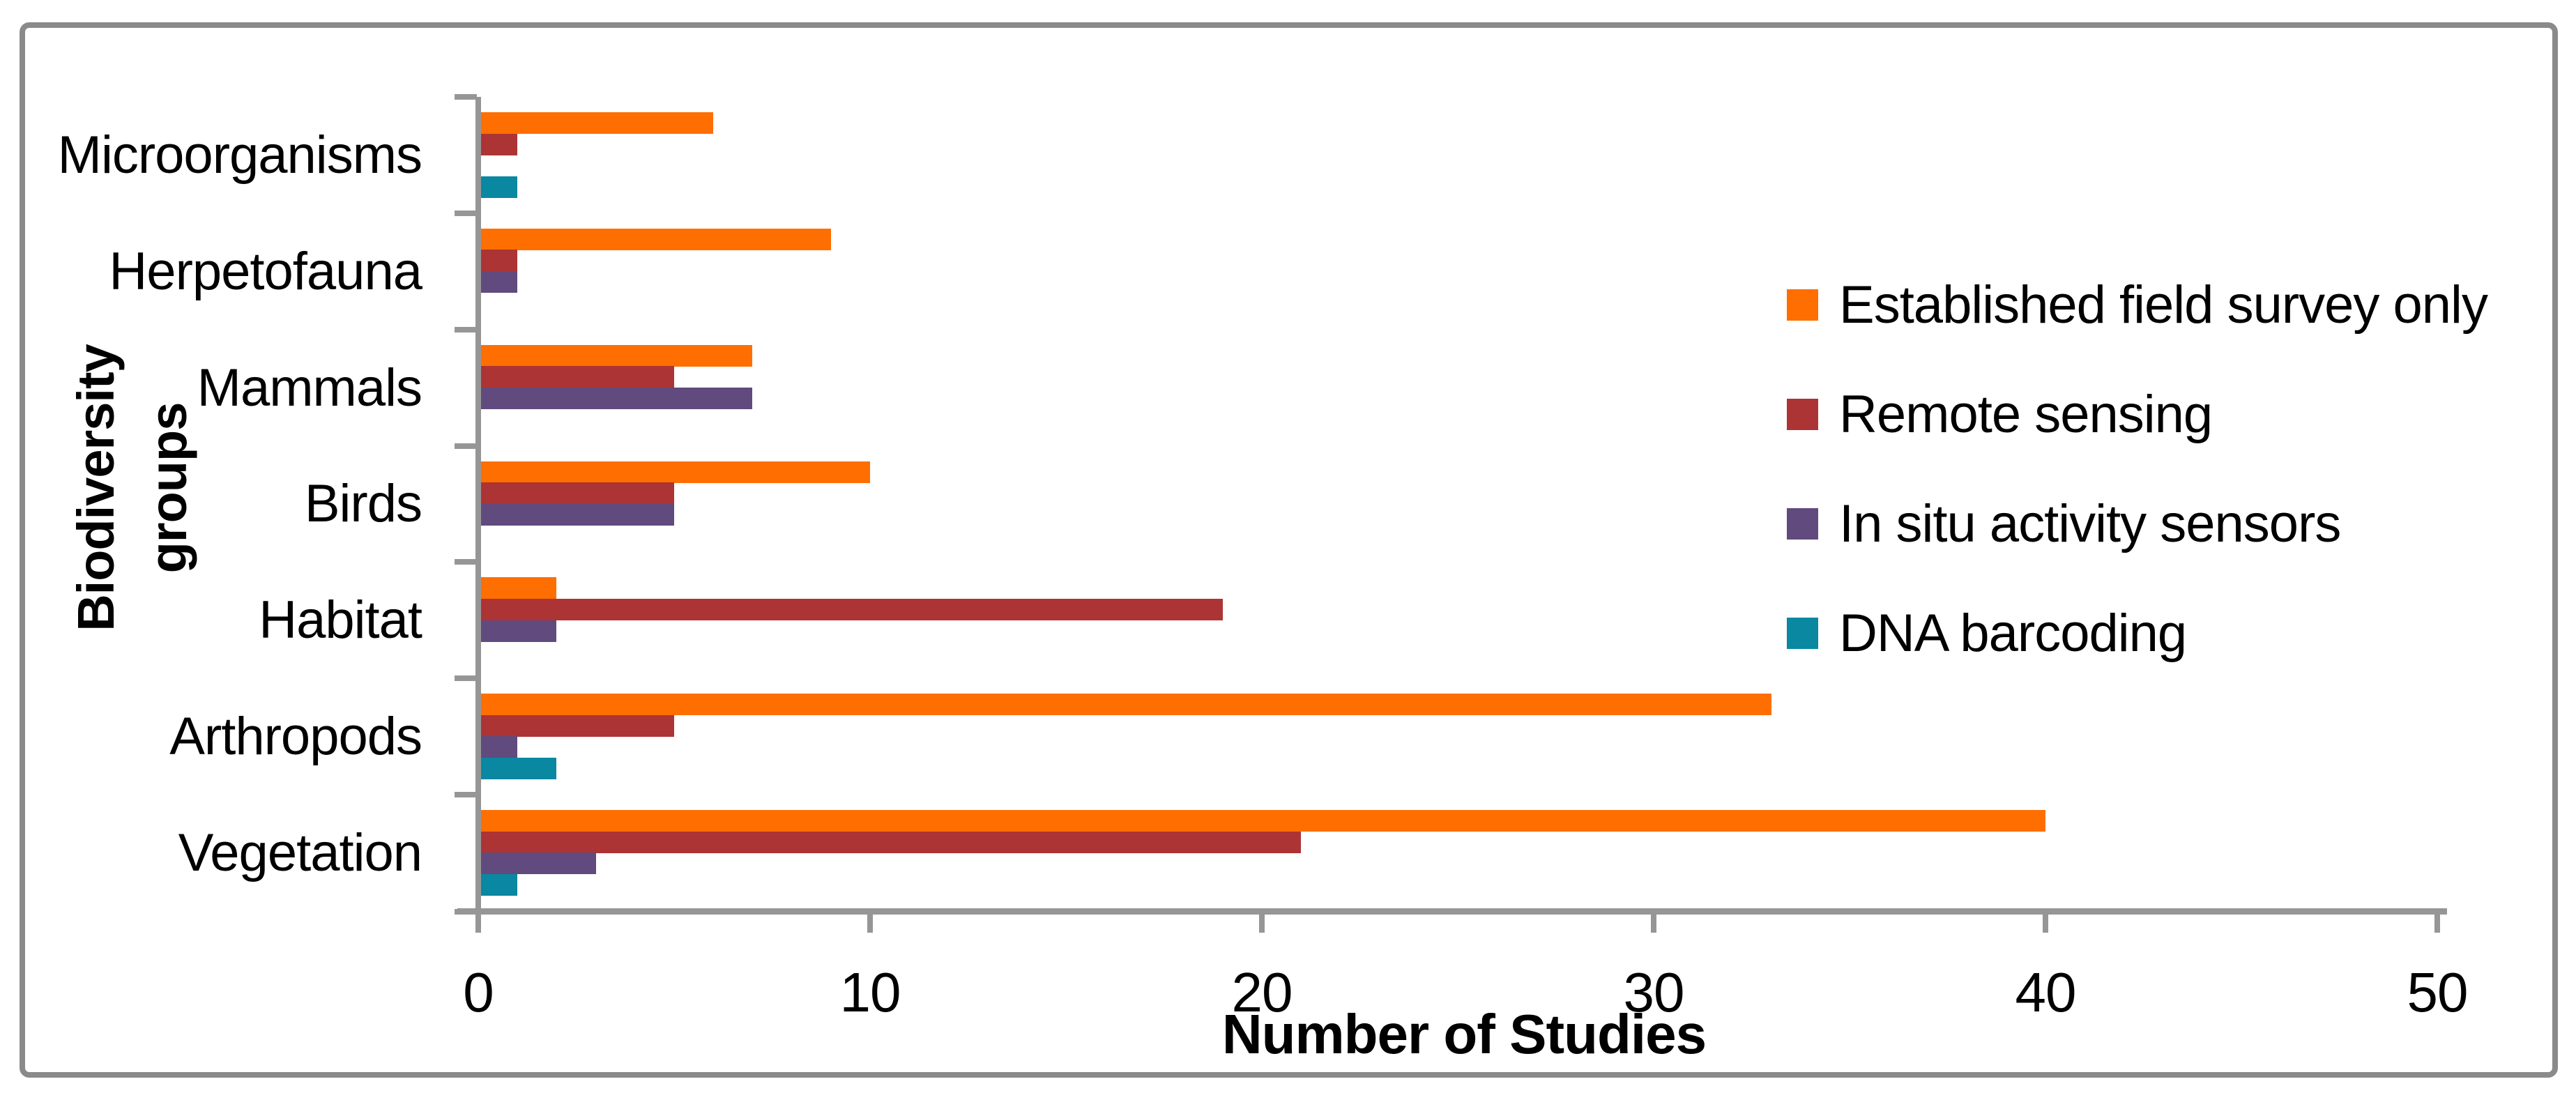  What do you see at coordinates (363, 504) in the screenshot?
I see `category-label: Birds` at bounding box center [363, 504].